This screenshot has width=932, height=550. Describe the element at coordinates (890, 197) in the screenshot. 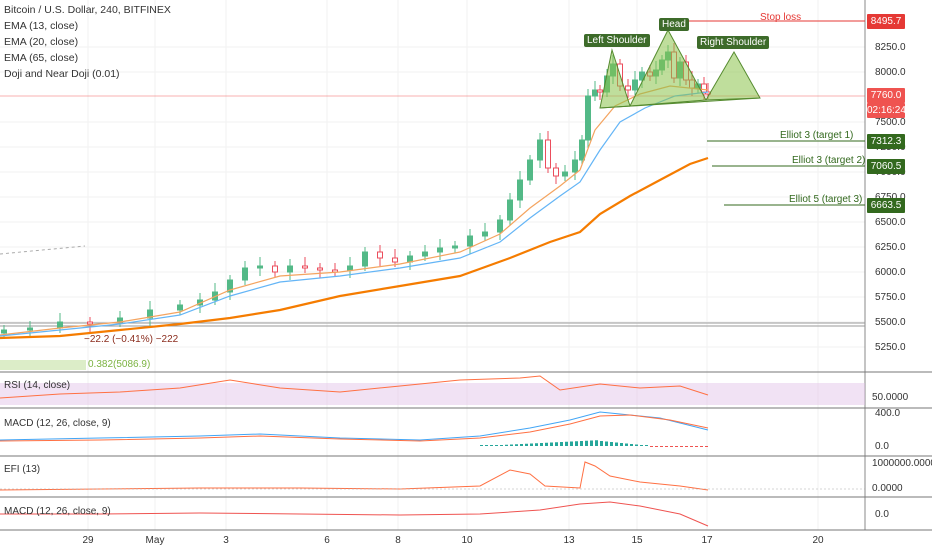

I see `price-tick: 6750.0` at that location.